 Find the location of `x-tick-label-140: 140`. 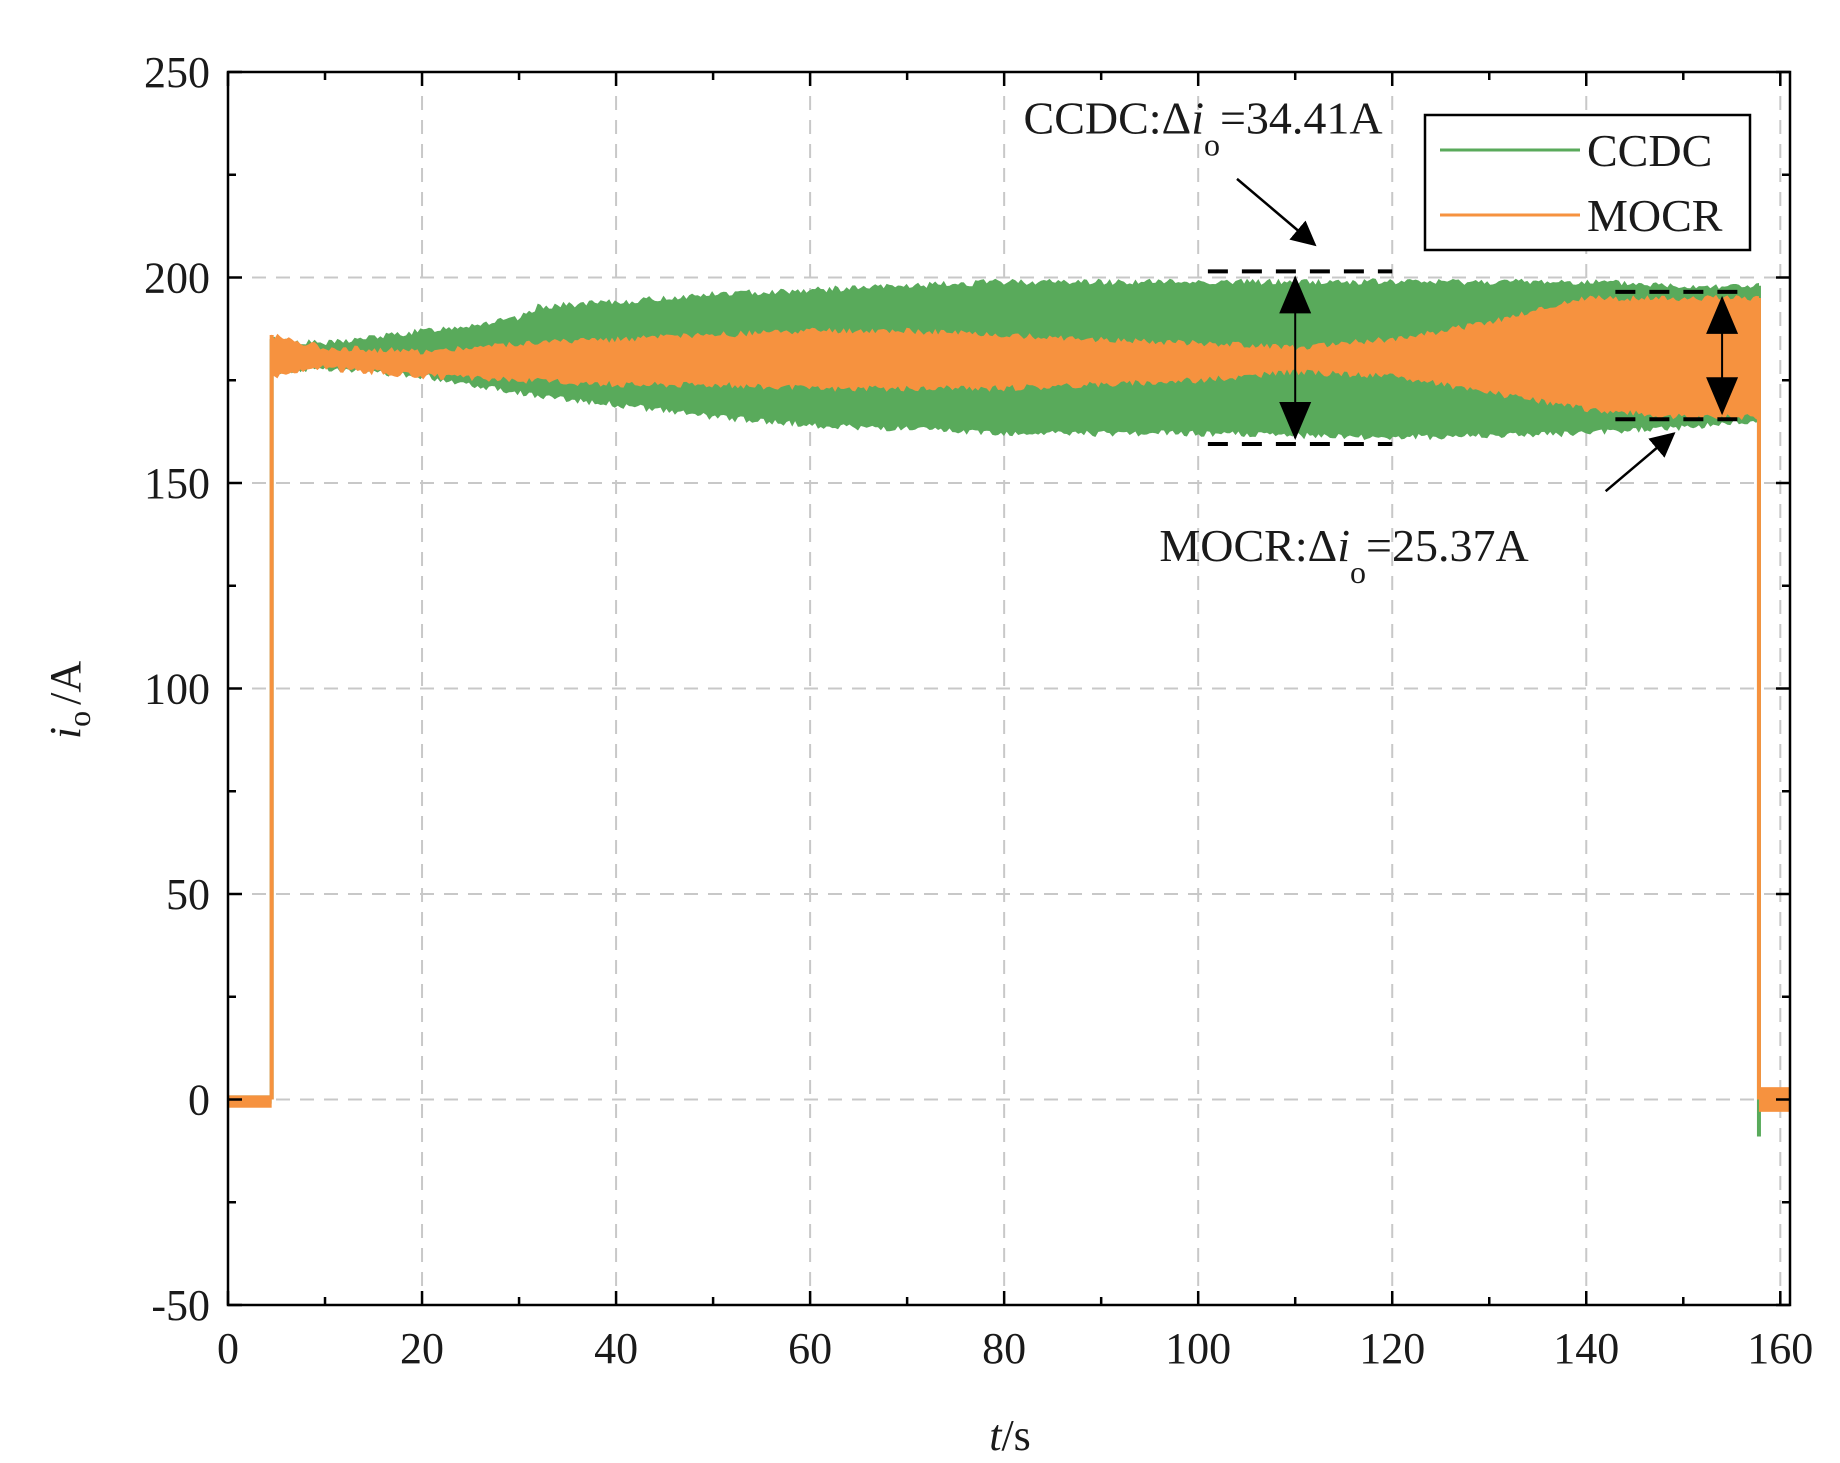

x-tick-label-140: 140 is located at coordinates (1586, 1348).